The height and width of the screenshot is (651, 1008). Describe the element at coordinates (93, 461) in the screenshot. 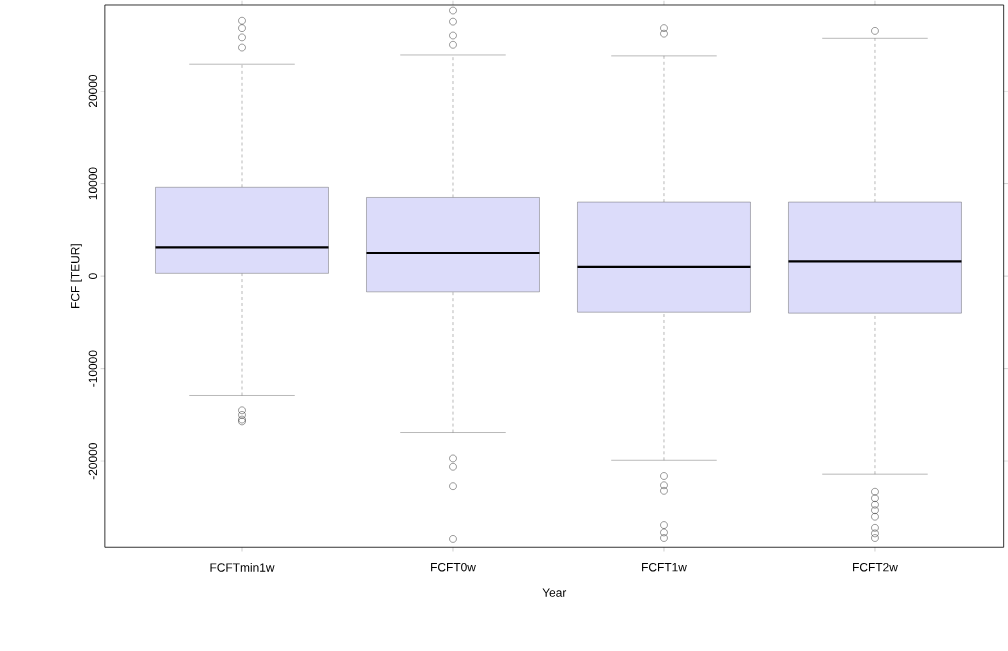

I see `y-tick-label: -20000` at that location.